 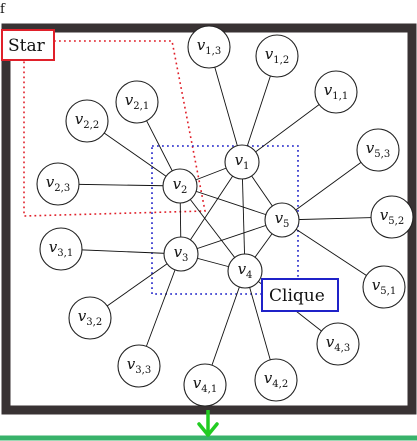 I want to click on star-label: Star, so click(x=27, y=46).